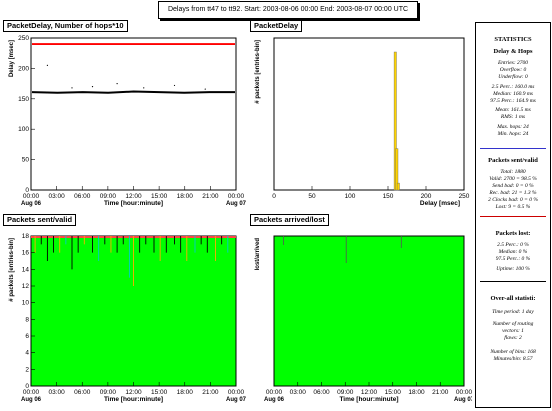  Describe the element at coordinates (513, 51) in the screenshot. I see `delay-hops-heading: Delay & Hops` at that location.